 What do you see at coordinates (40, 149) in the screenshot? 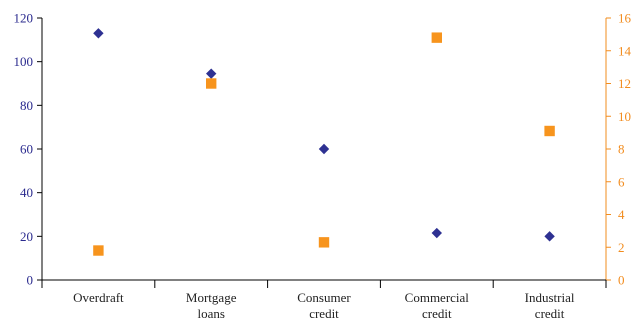
I see `left-y-axis` at bounding box center [40, 149].